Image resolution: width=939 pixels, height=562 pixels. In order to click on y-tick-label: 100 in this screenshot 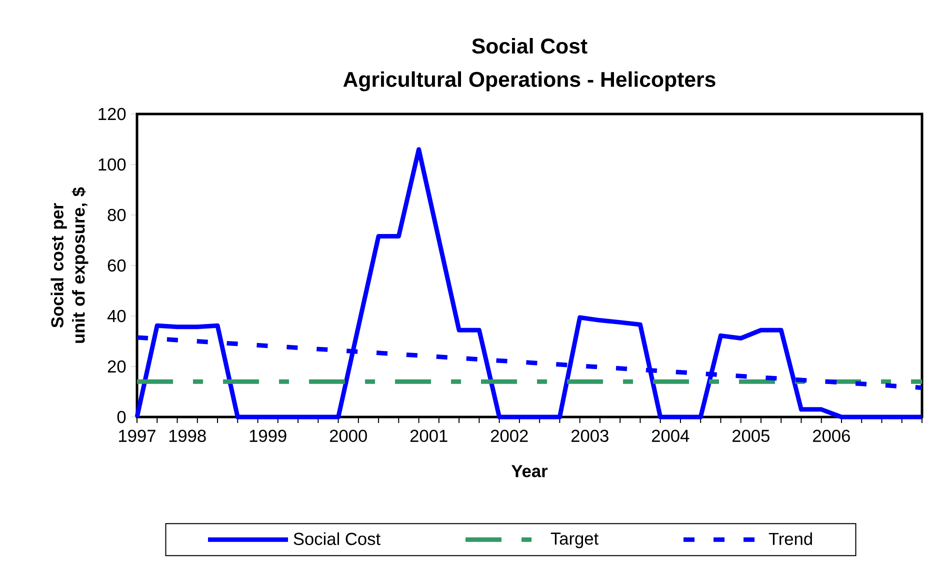, I will do `click(112, 164)`.